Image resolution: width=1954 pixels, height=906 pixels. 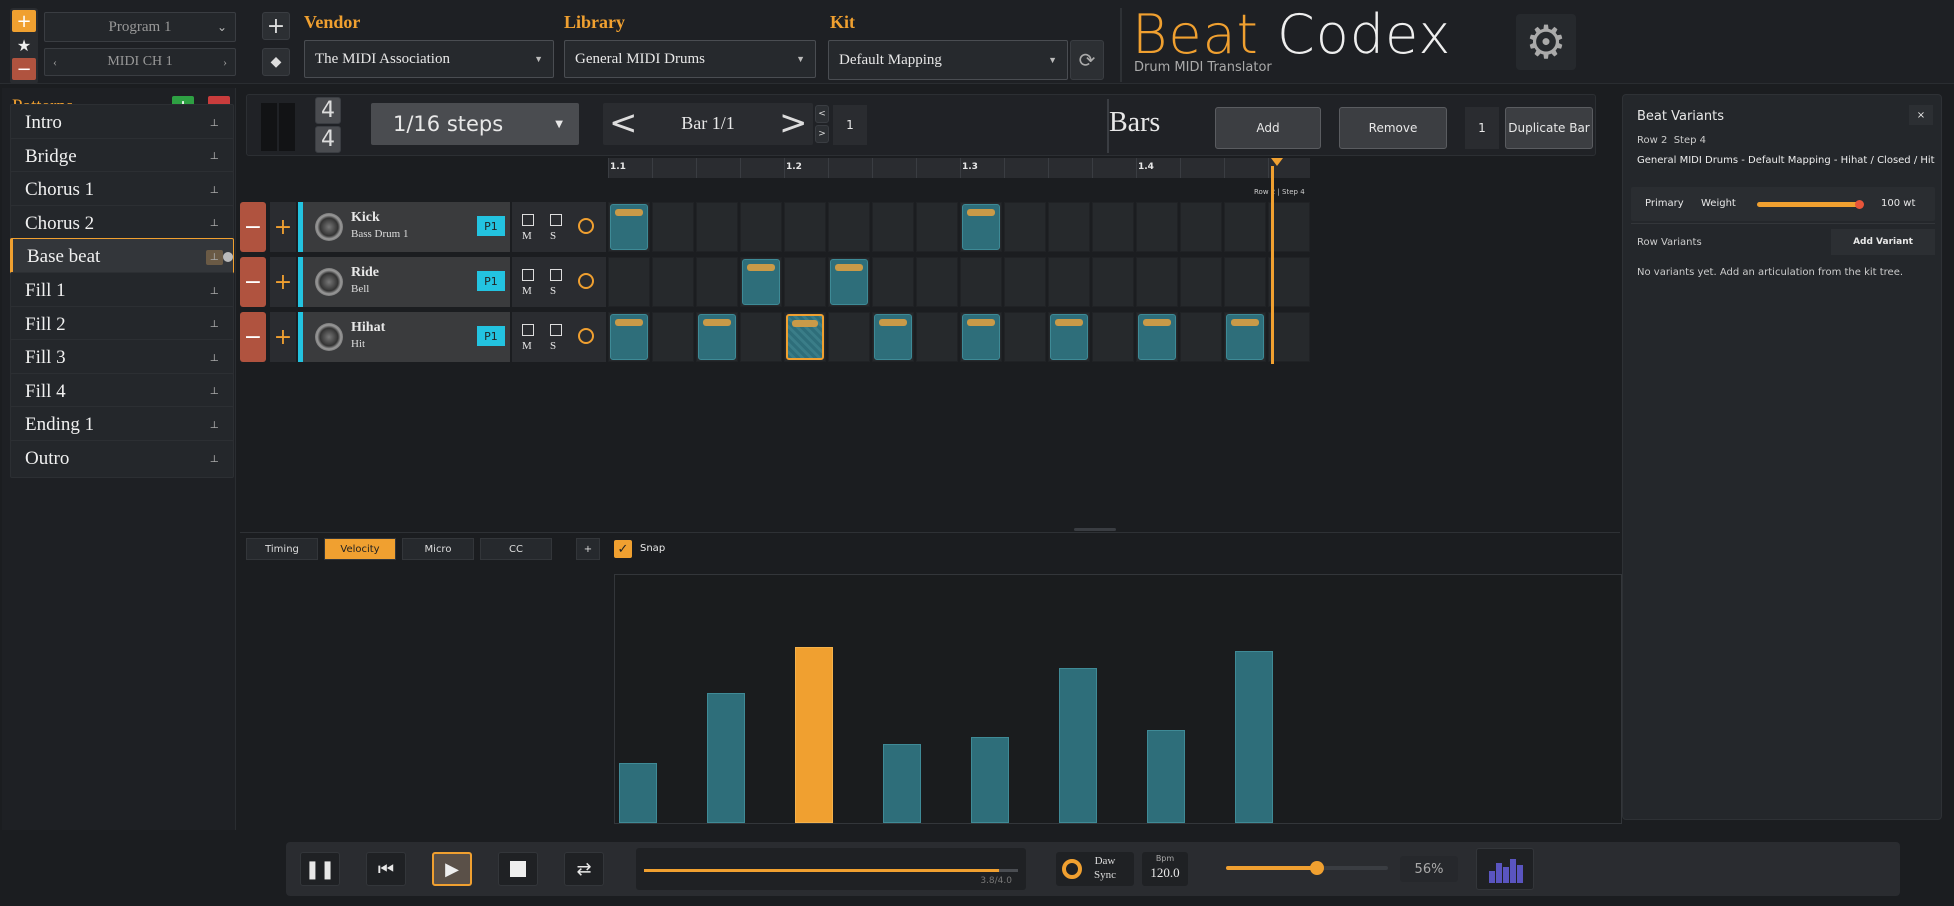 What do you see at coordinates (282, 549) in the screenshot?
I see `tab-timing: Timing` at bounding box center [282, 549].